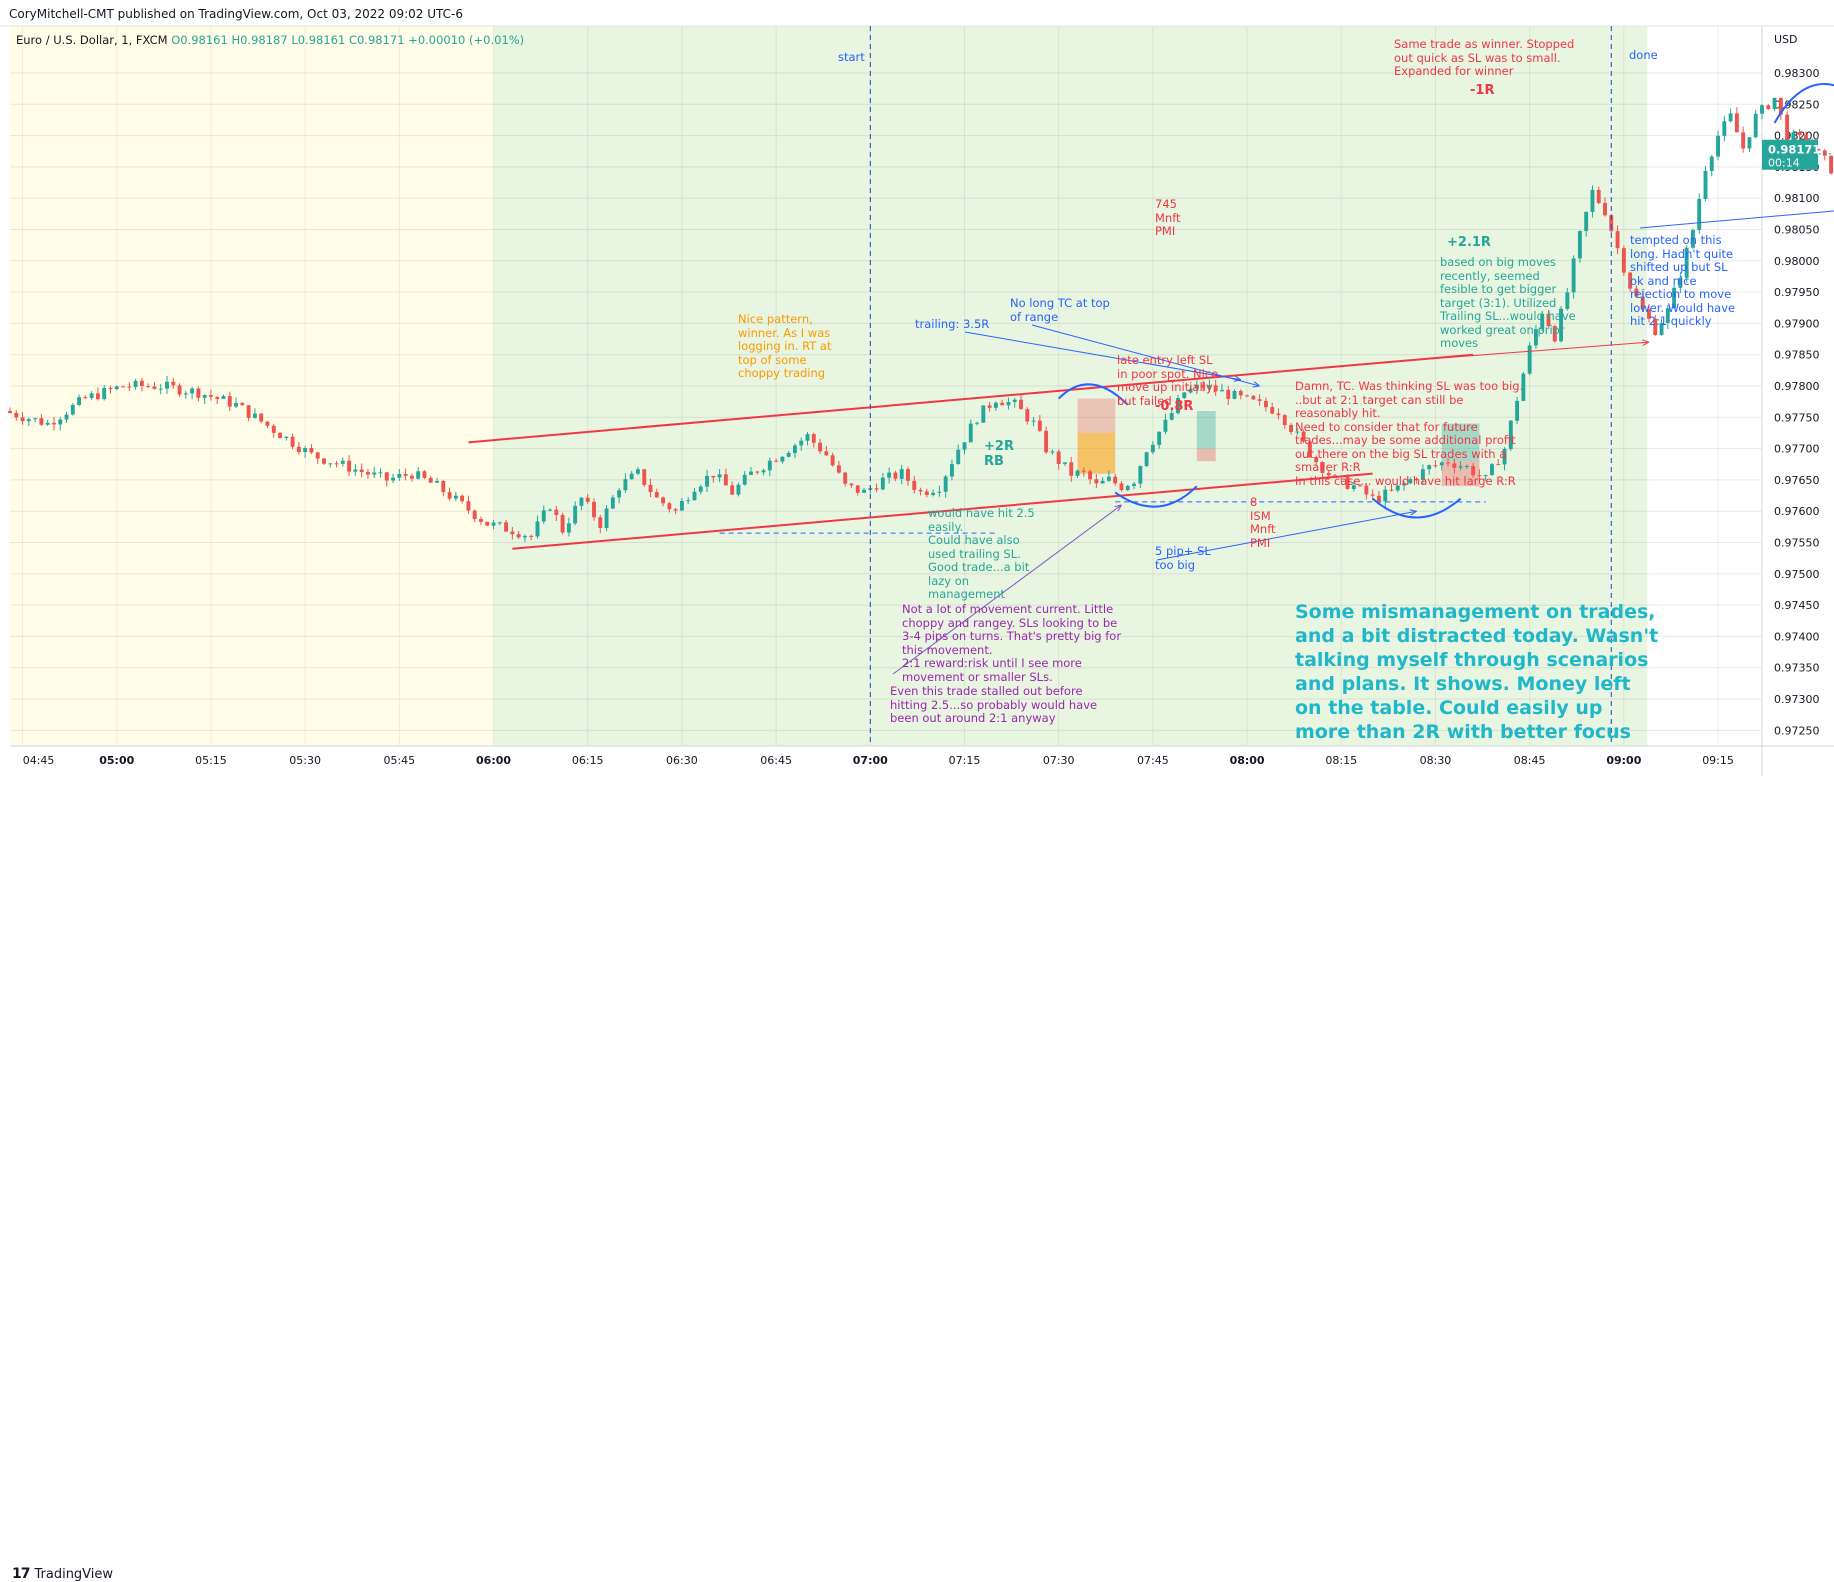  What do you see at coordinates (1623, 760) in the screenshot?
I see `time-tick-label: 09:00` at bounding box center [1623, 760].